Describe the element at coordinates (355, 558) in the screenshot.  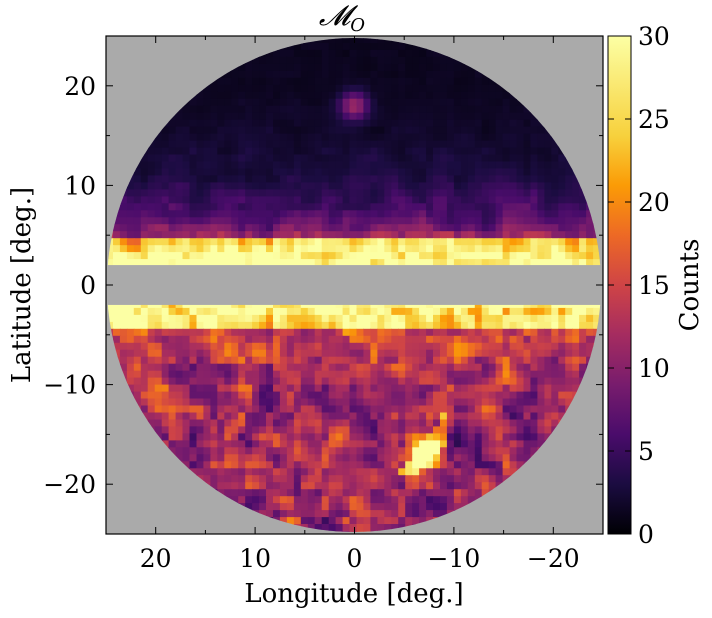
I see `x-tick-label: 0` at that location.